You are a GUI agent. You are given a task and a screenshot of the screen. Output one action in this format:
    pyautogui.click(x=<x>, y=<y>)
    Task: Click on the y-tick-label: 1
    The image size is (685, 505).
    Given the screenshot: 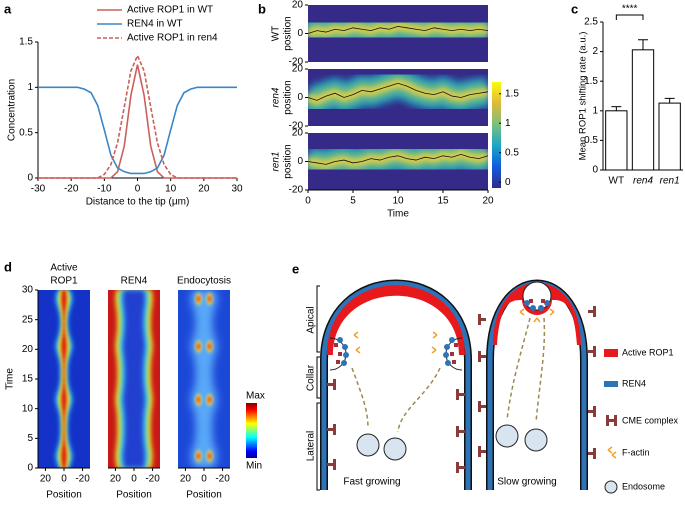 What is the action you would take?
    pyautogui.click(x=595, y=110)
    